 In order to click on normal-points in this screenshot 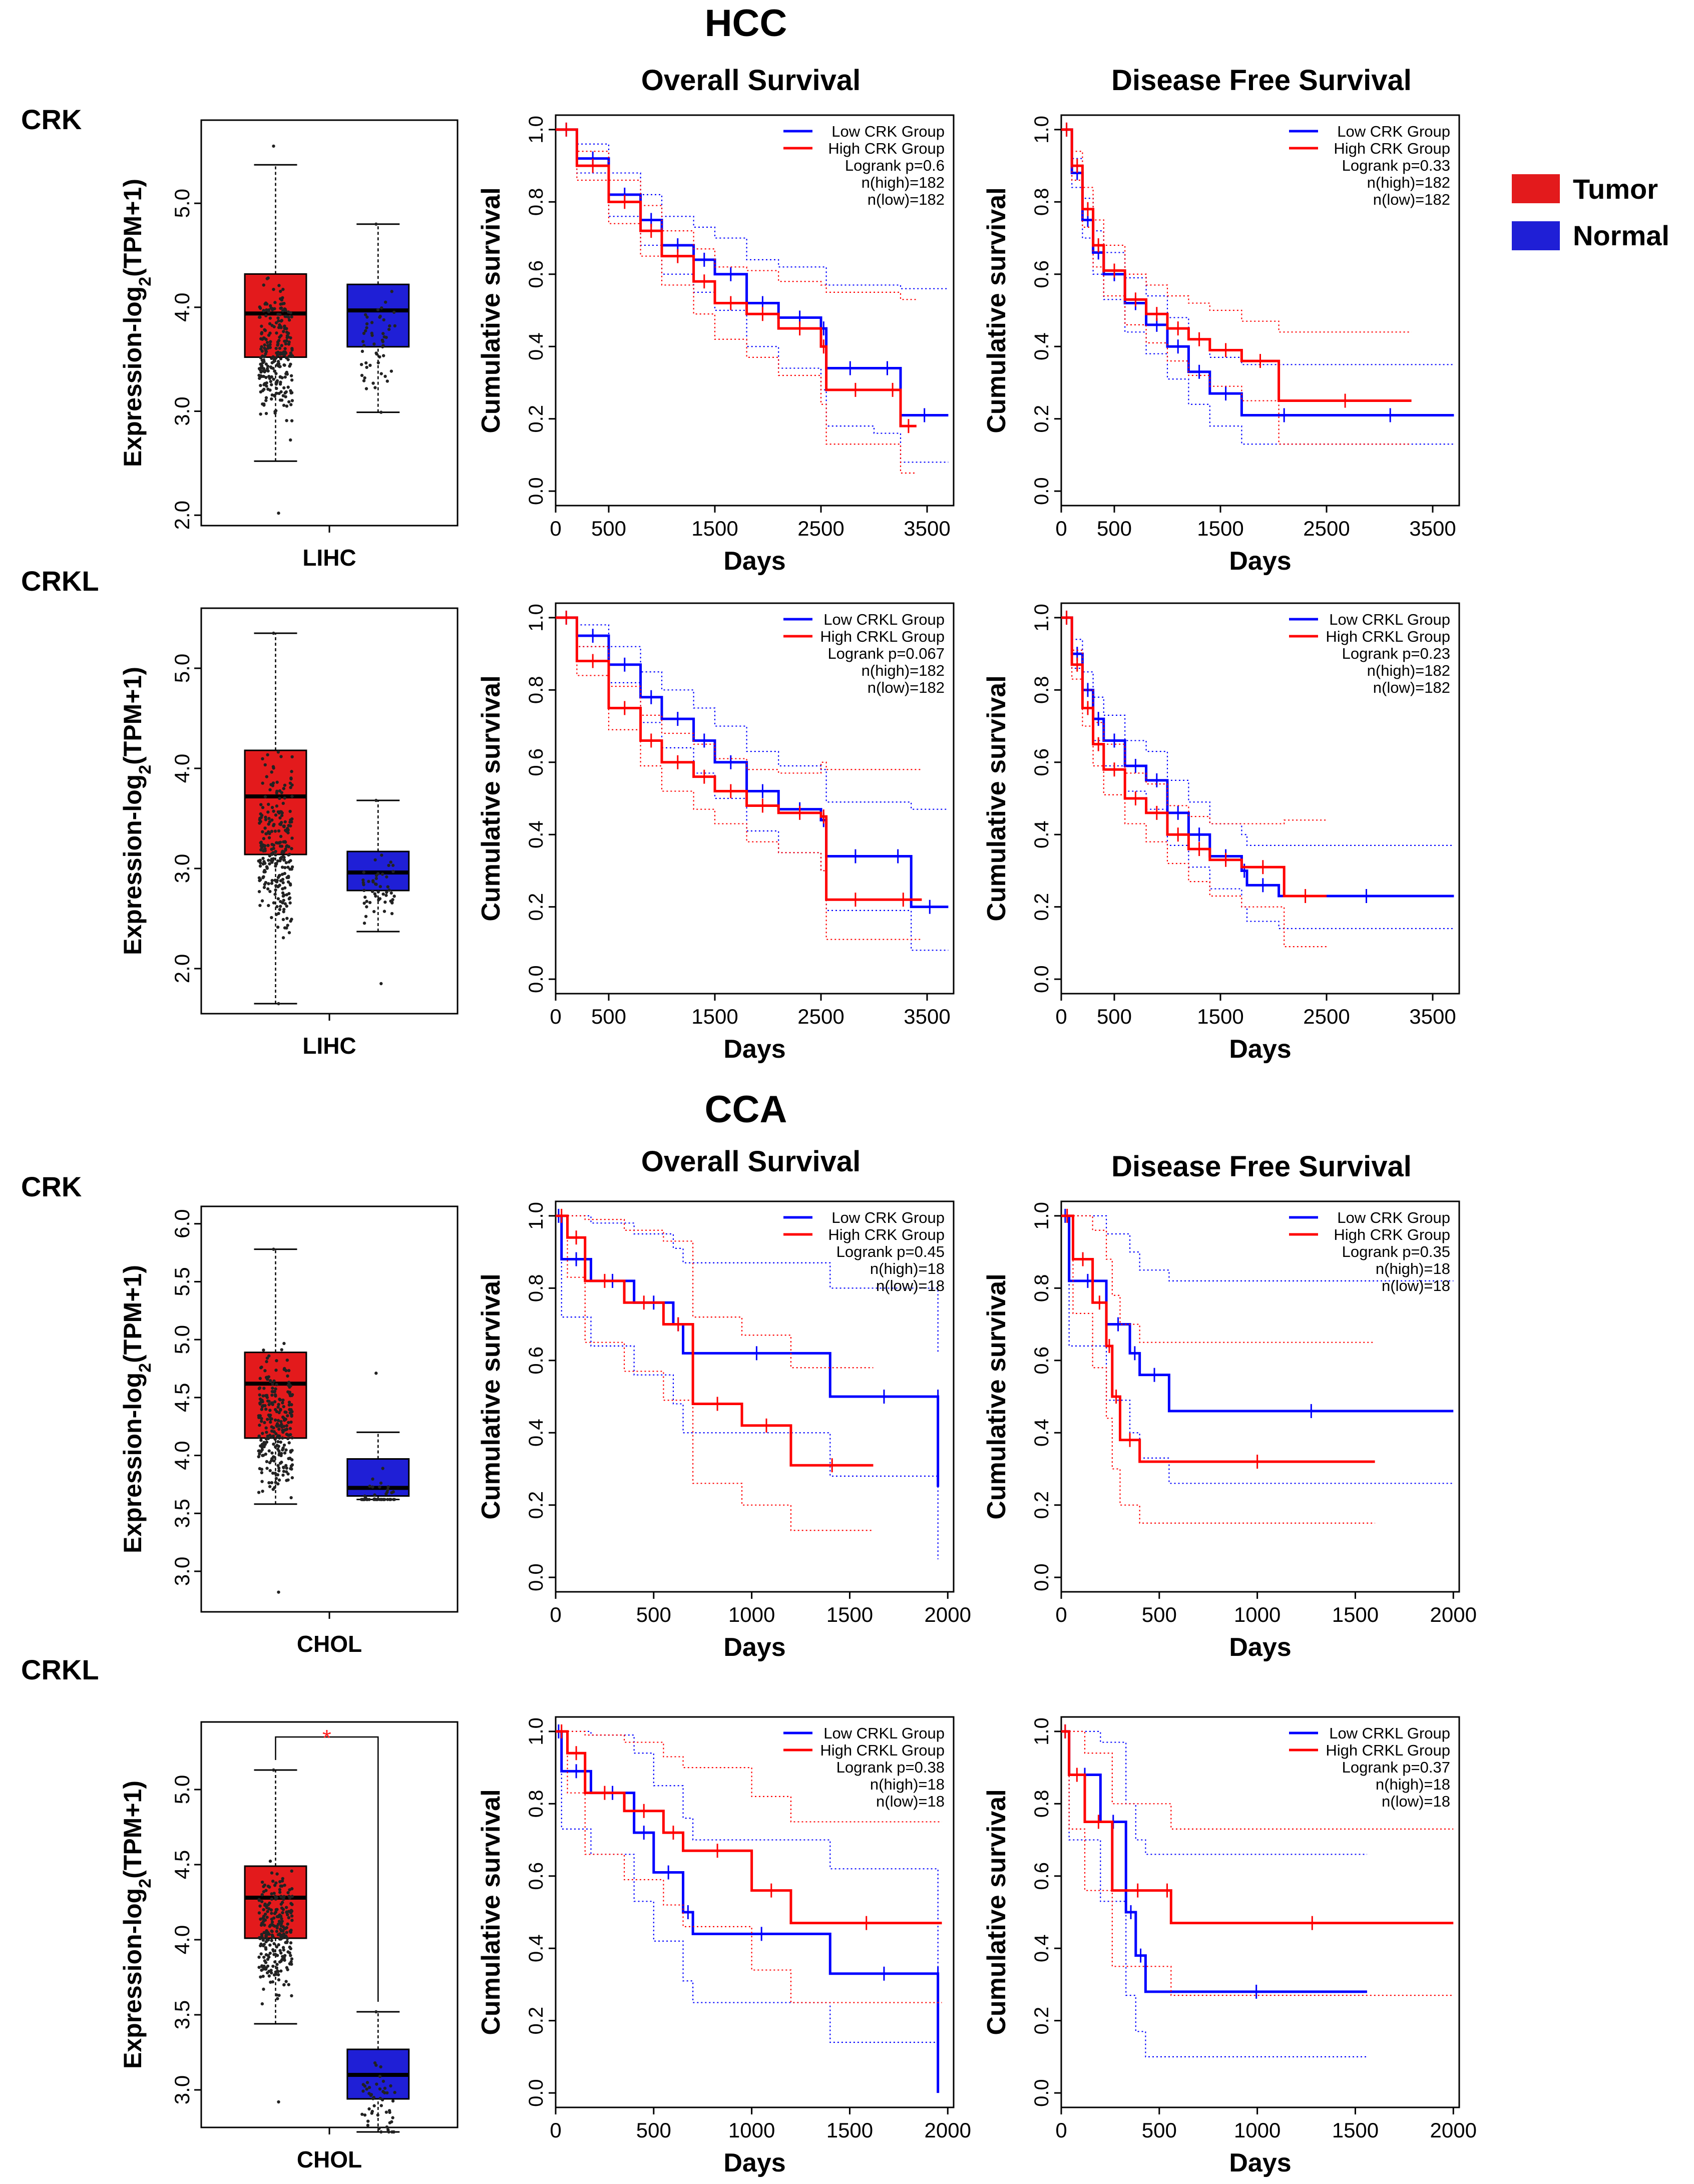, I will do `click(378, 2072)`.